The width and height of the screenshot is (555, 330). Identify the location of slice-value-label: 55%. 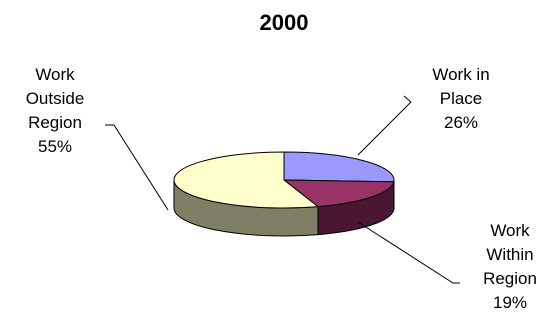
(55, 146).